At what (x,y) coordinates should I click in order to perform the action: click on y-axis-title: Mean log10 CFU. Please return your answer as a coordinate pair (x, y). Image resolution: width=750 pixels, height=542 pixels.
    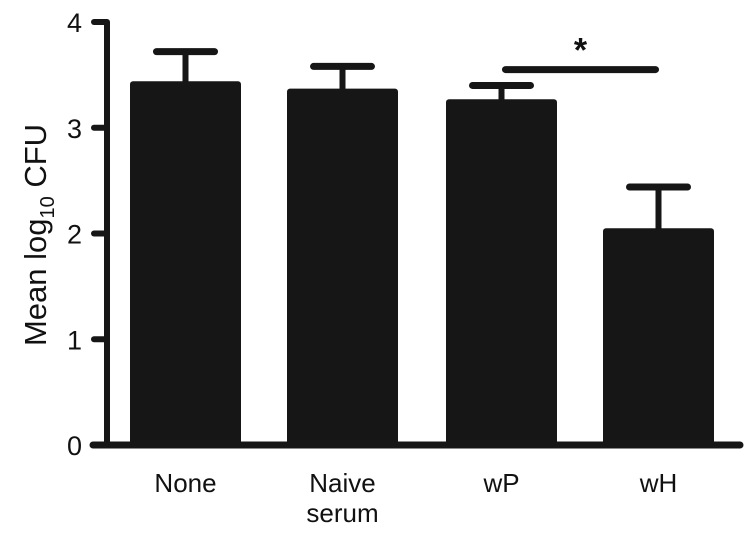
    Looking at the image, I should click on (38, 235).